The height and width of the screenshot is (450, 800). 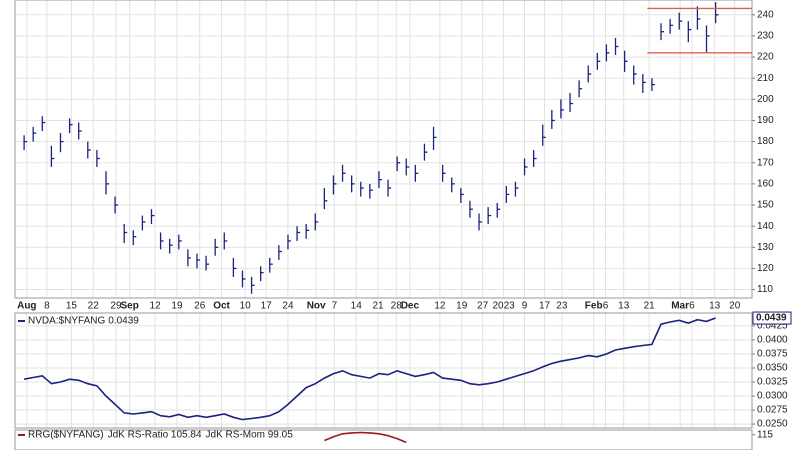 What do you see at coordinates (410, 306) in the screenshot?
I see `x-tick-label: Dec` at bounding box center [410, 306].